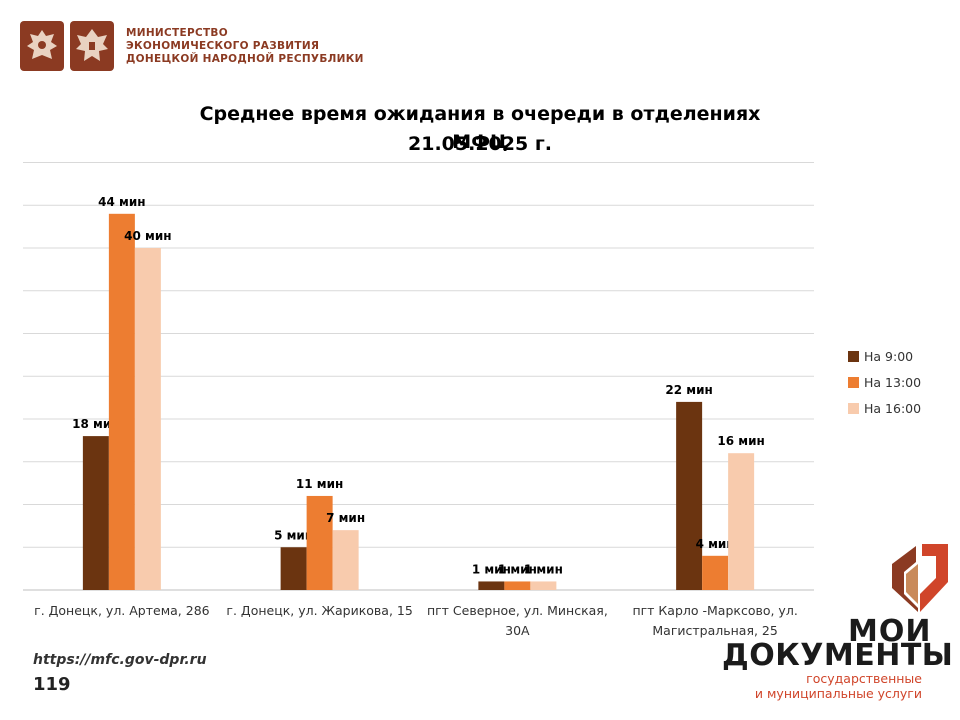 This screenshot has height=720, width=960. Describe the element at coordinates (715, 544) in the screenshot. I see `data-label: 4 мин` at that location.